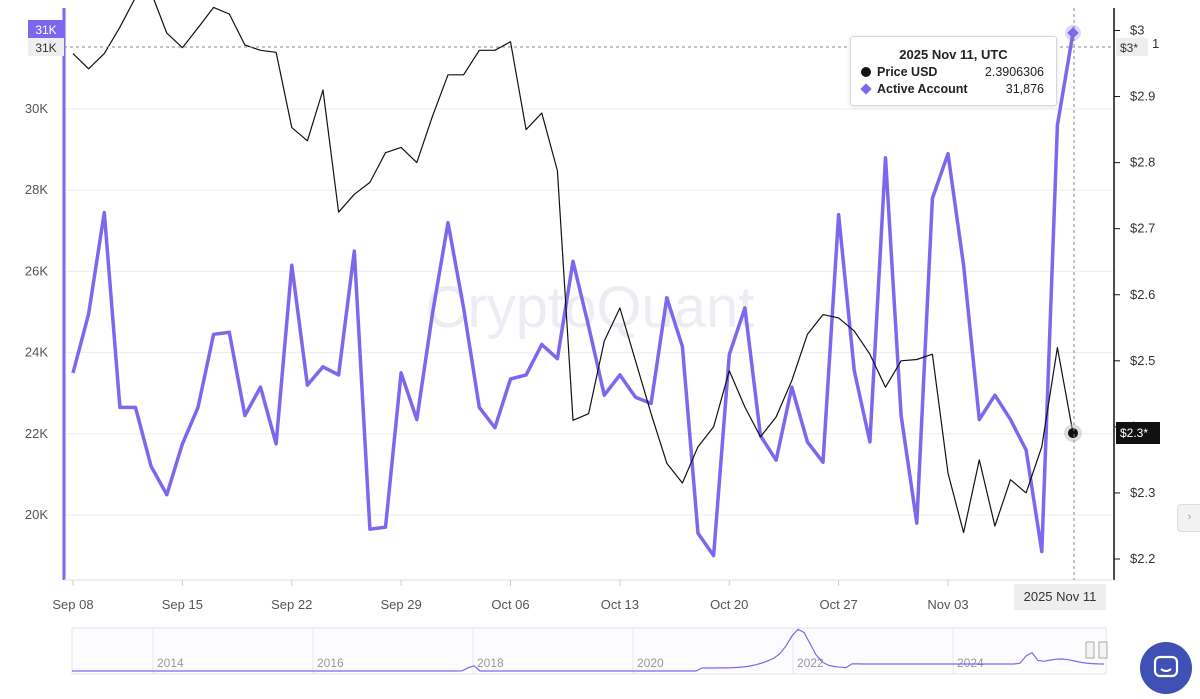 This screenshot has height=699, width=1200. I want to click on right-crosshair-label-box, so click(1132, 47).